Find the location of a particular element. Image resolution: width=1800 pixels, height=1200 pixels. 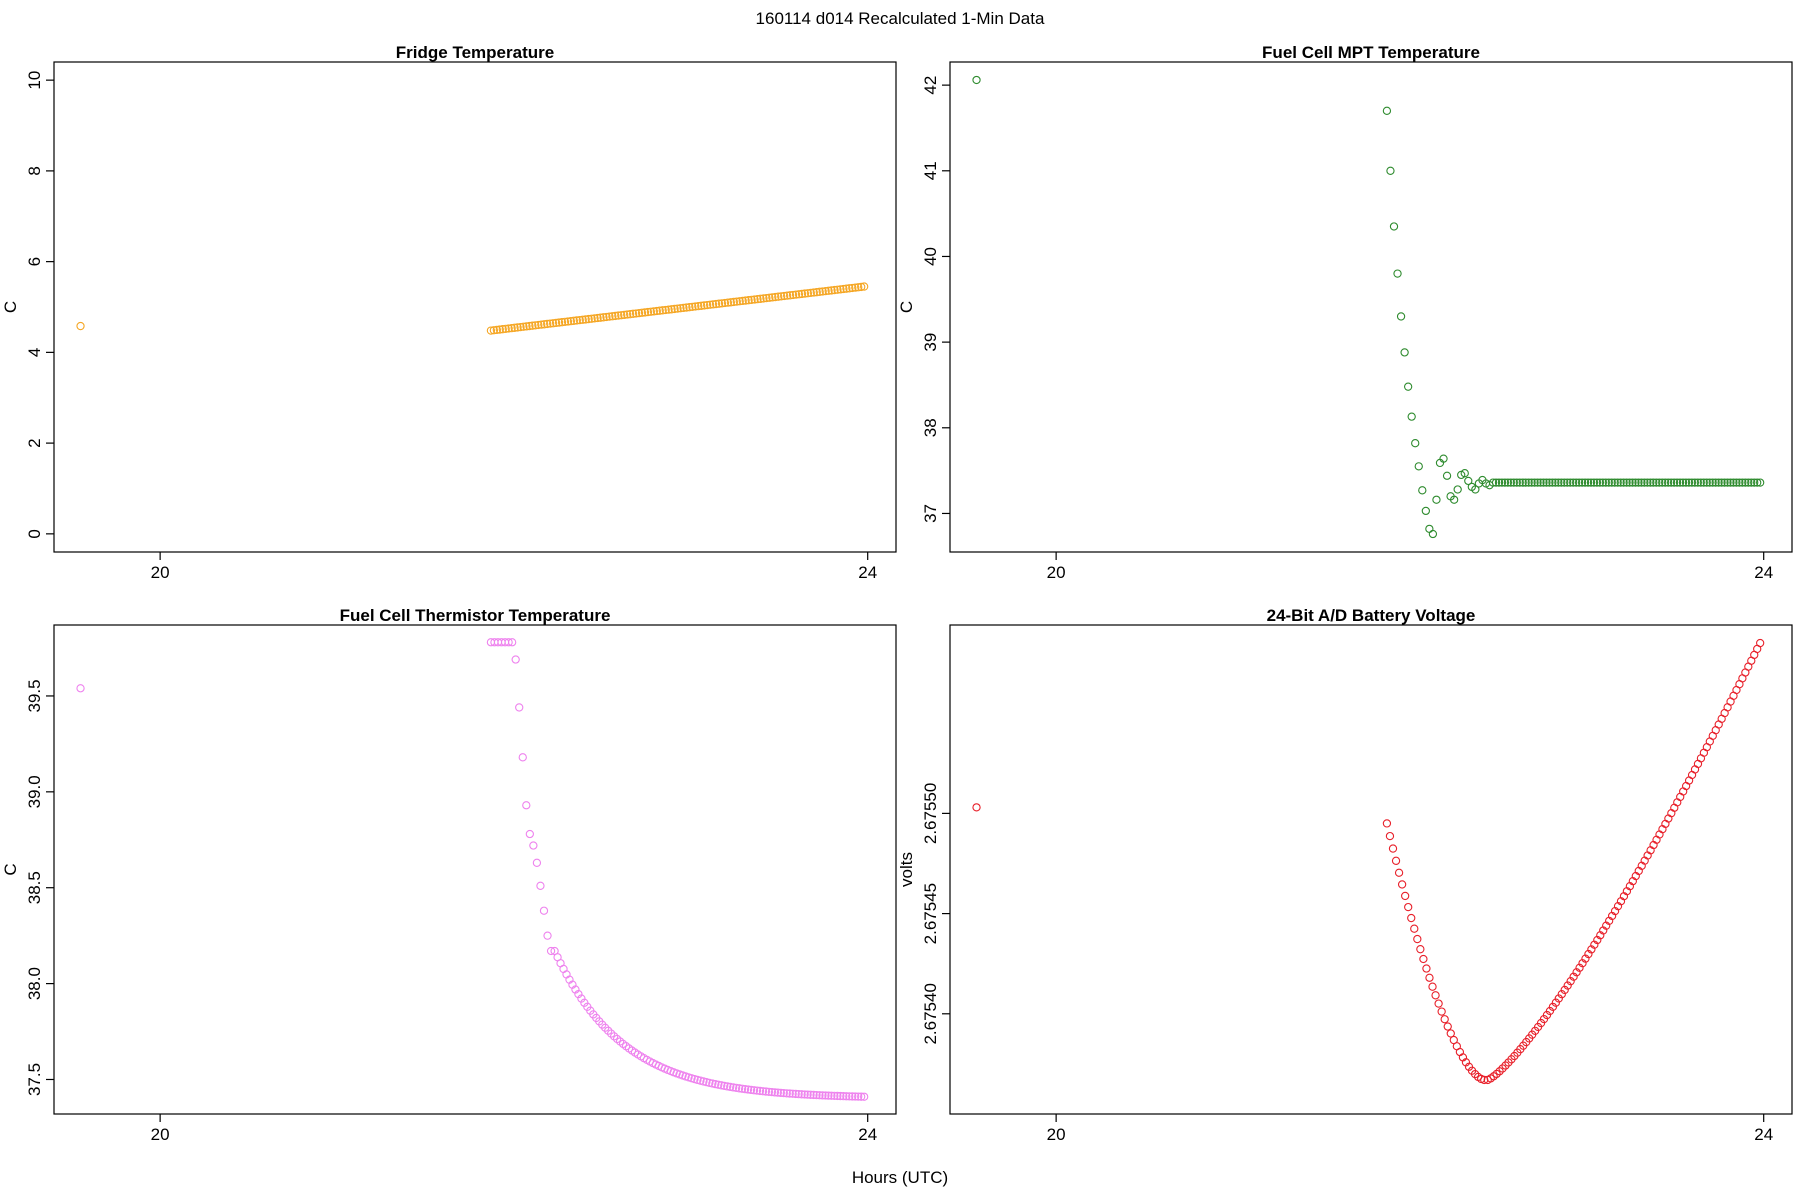

y-tick-label-mpt-4: 41 is located at coordinates (930, 170).